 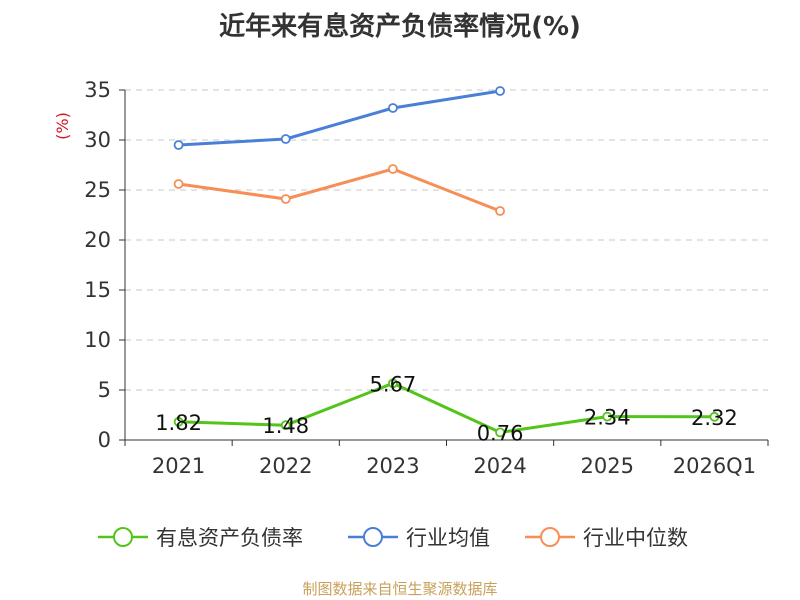 I want to click on data-label: 0.76, so click(x=500, y=433).